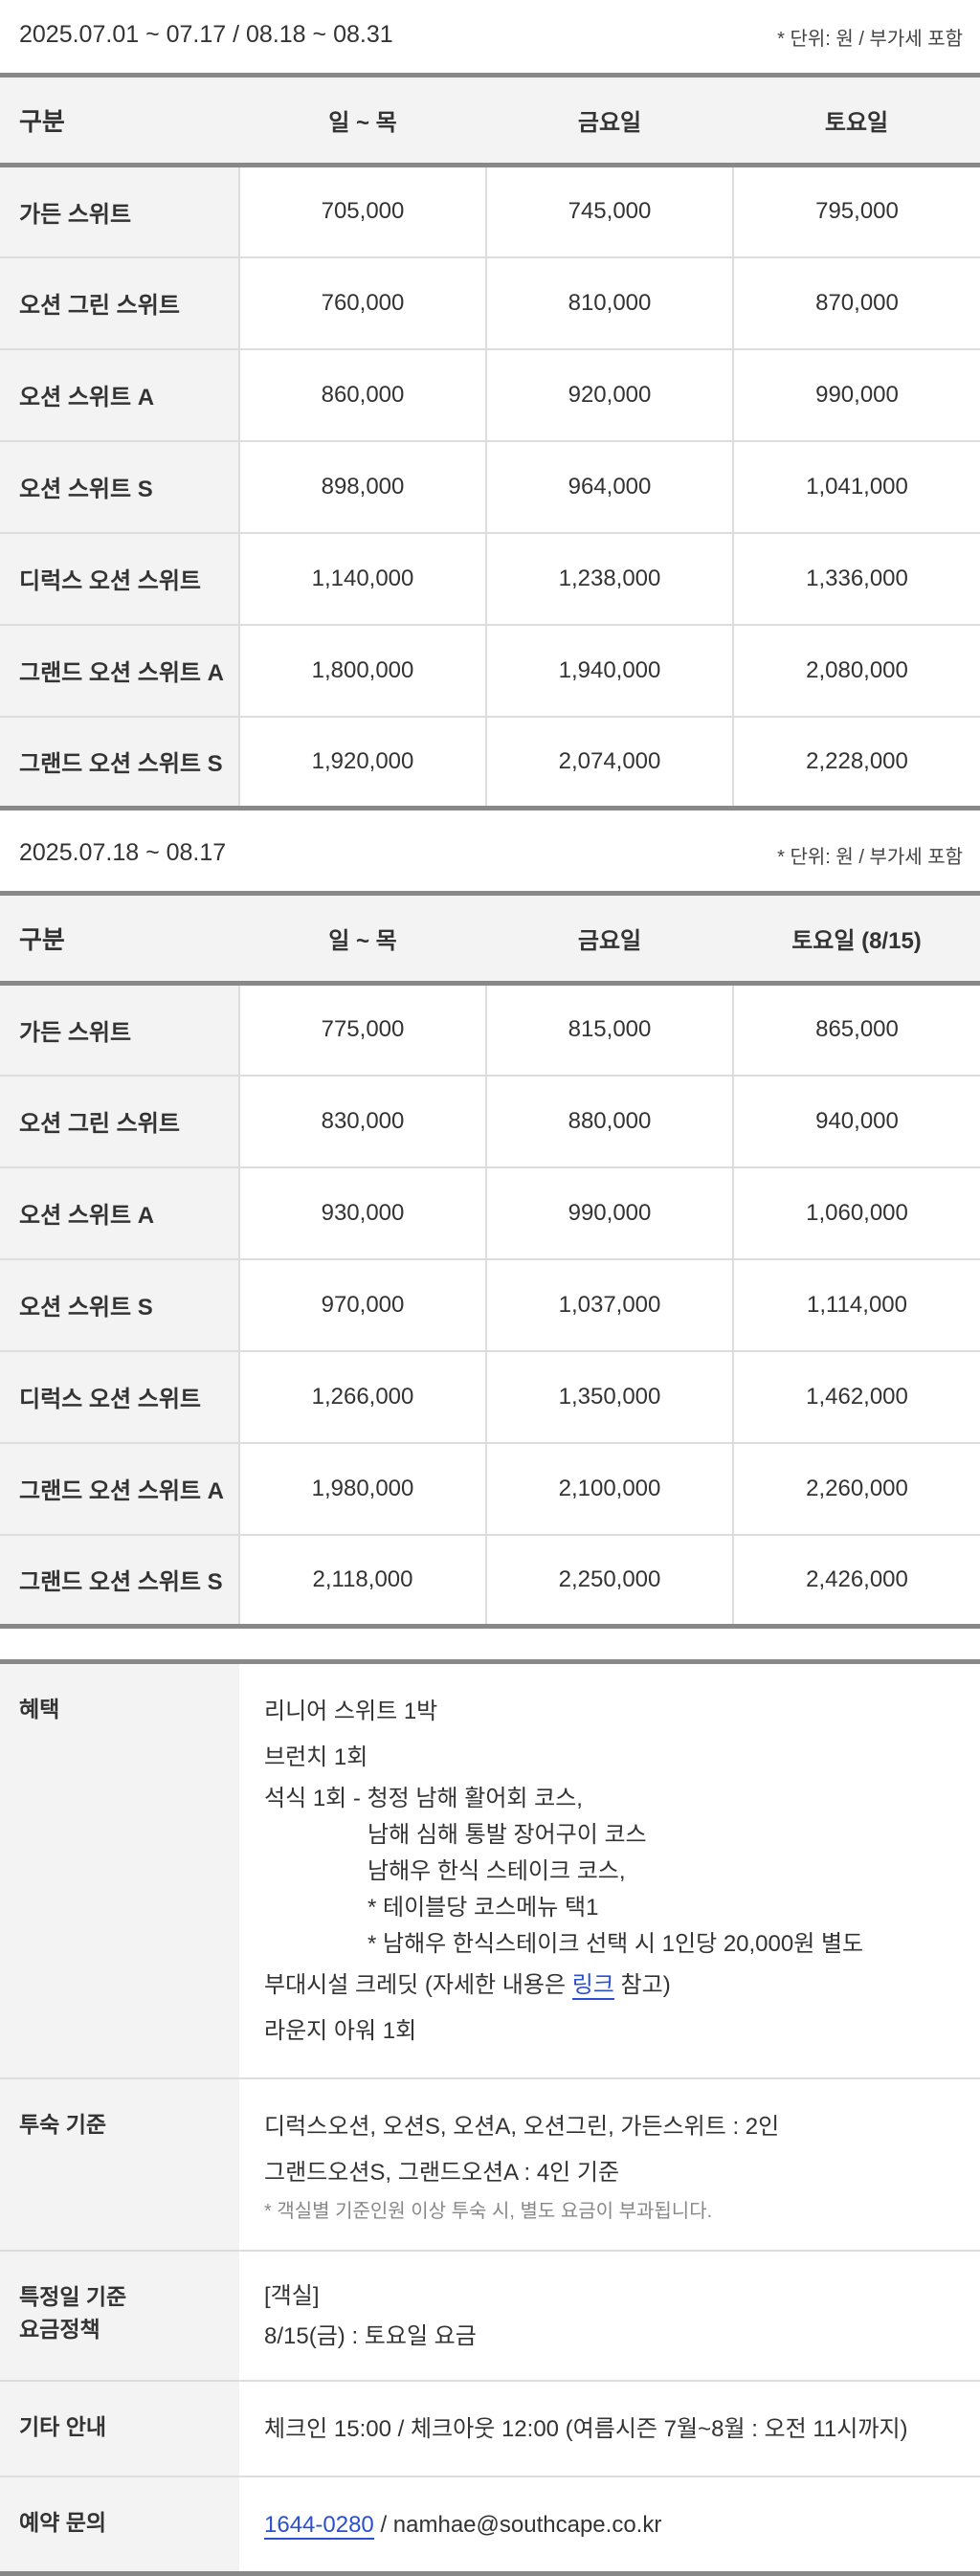 The image size is (980, 2576). Describe the element at coordinates (522, 2127) in the screenshot. I see `occupancy-line: 디럭스오션, 오션S, 오션A, 오션그린, 가든스위트 : 2인` at that location.